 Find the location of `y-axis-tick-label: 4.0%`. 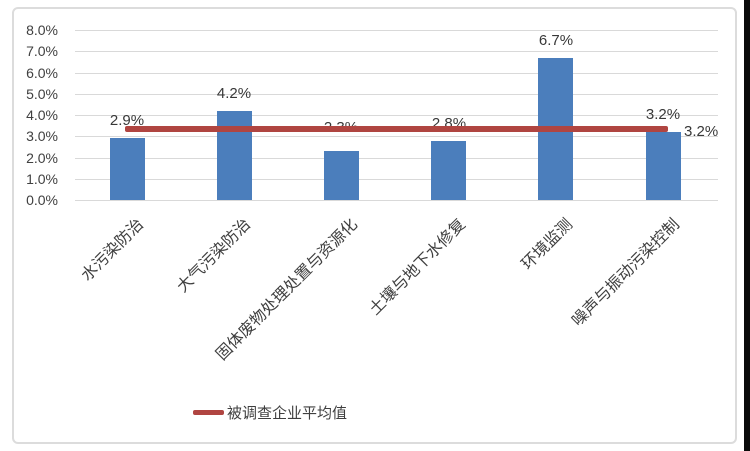

y-axis-tick-label: 4.0% is located at coordinates (42, 115).